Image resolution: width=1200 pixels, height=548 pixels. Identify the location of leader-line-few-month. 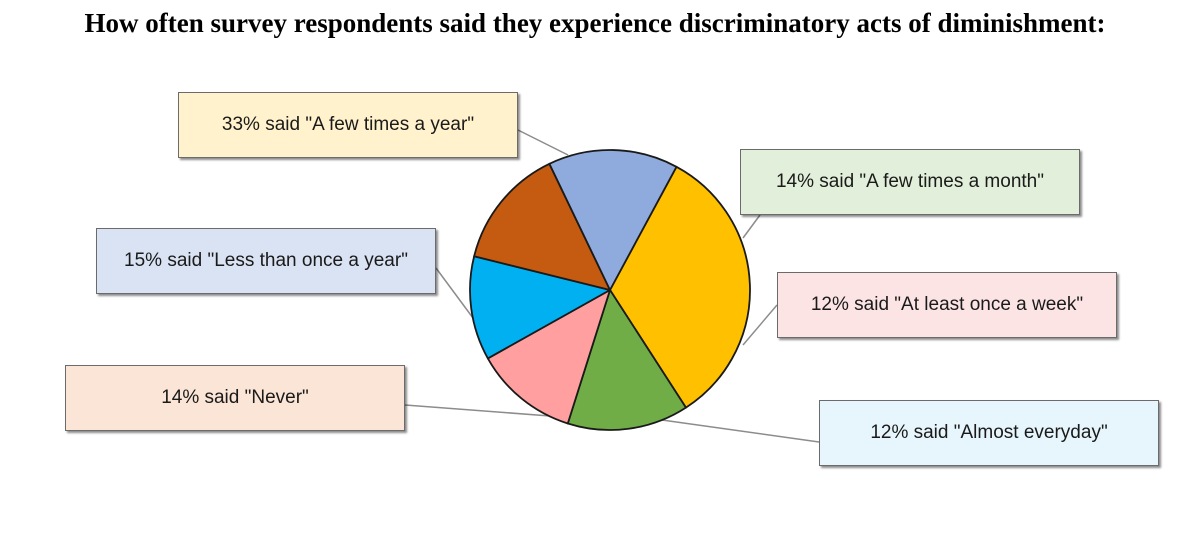
(751, 226).